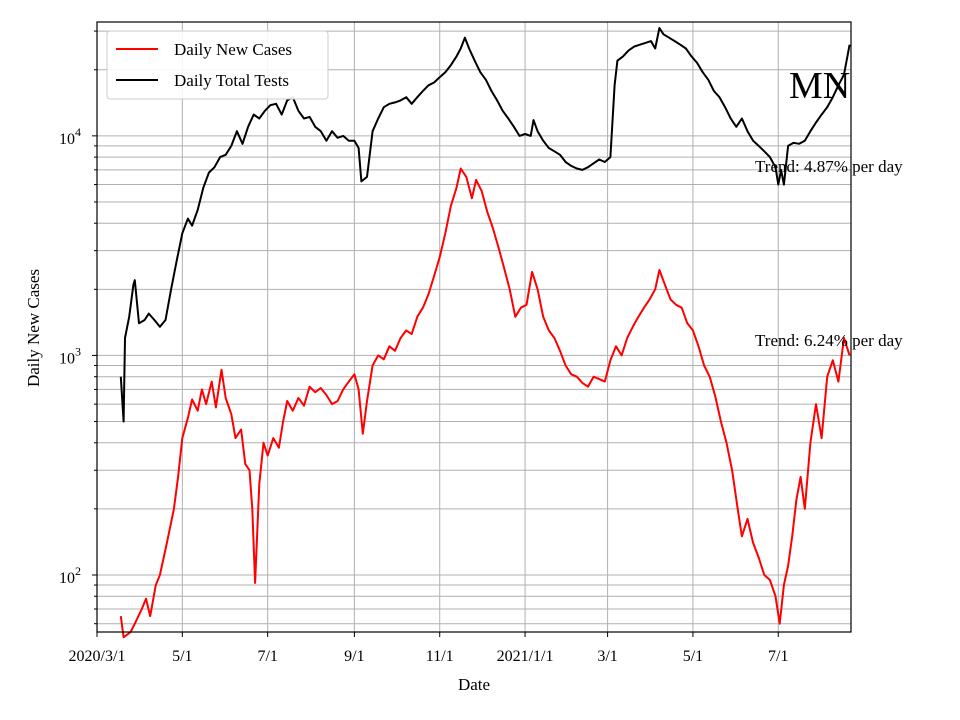  Describe the element at coordinates (440, 656) in the screenshot. I see `x-tick-label: 11/1` at that location.